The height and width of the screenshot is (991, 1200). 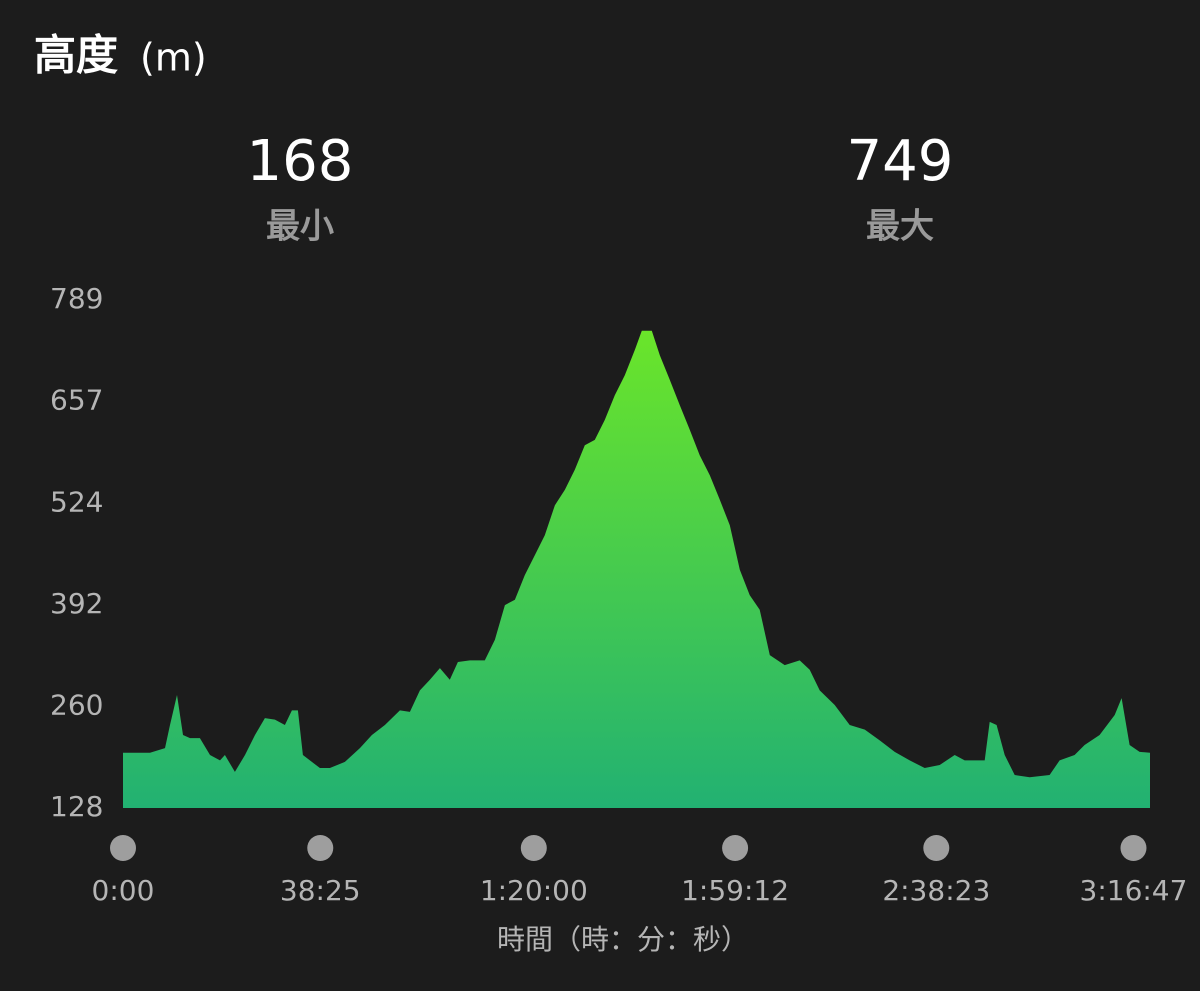 I want to click on x-tick-label: 0:00, so click(x=123, y=890).